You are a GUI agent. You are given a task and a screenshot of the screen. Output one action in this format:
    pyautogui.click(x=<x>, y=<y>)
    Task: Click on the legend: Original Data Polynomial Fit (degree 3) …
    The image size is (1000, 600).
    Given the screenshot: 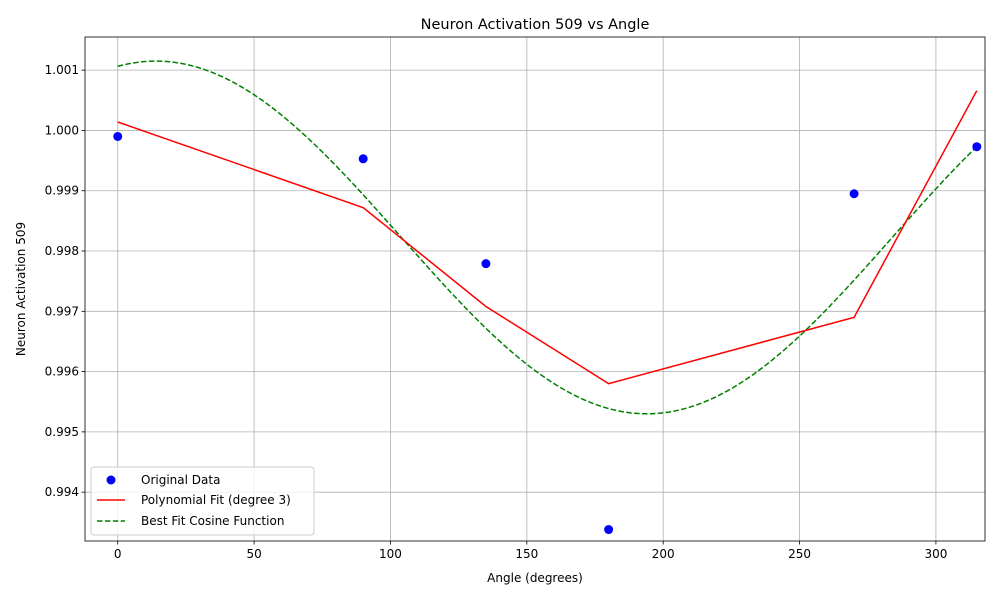 What is the action you would take?
    pyautogui.click(x=202, y=501)
    